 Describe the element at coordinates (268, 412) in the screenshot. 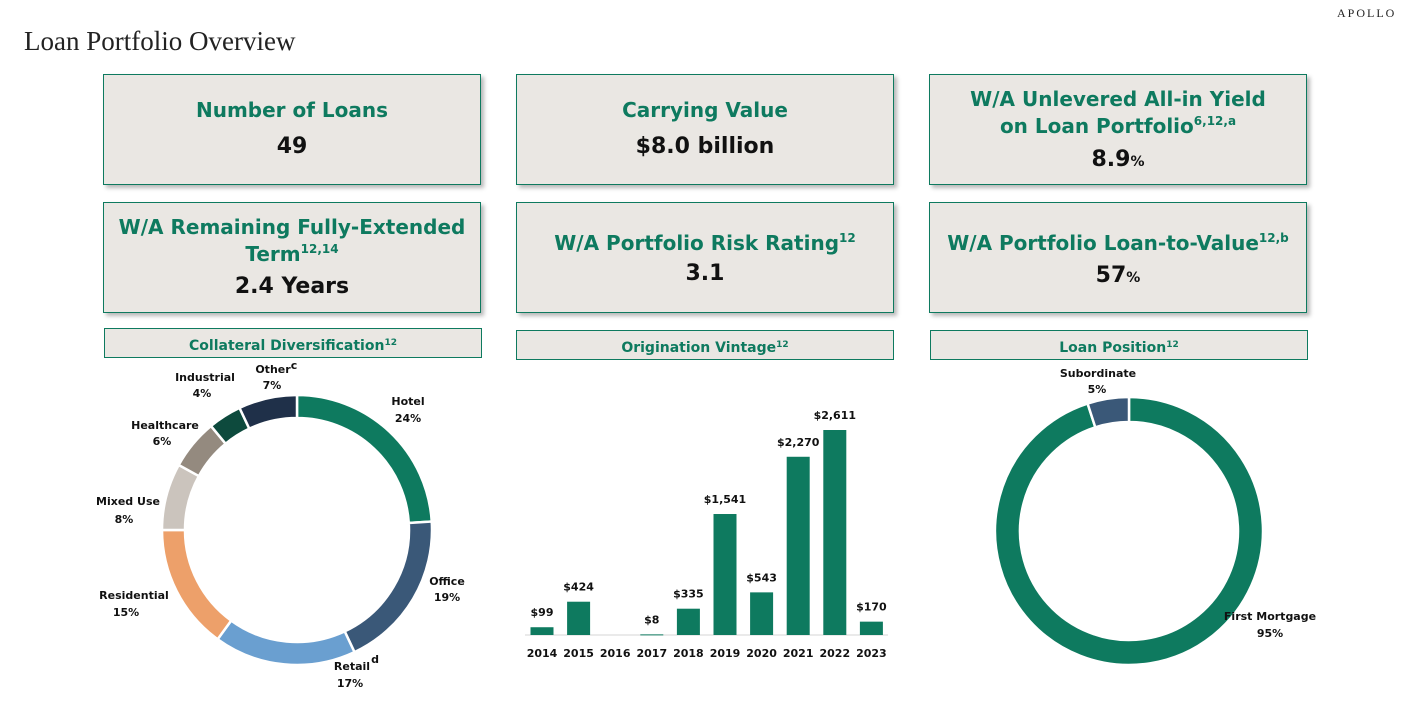

I see `collateral-slice-other` at that location.